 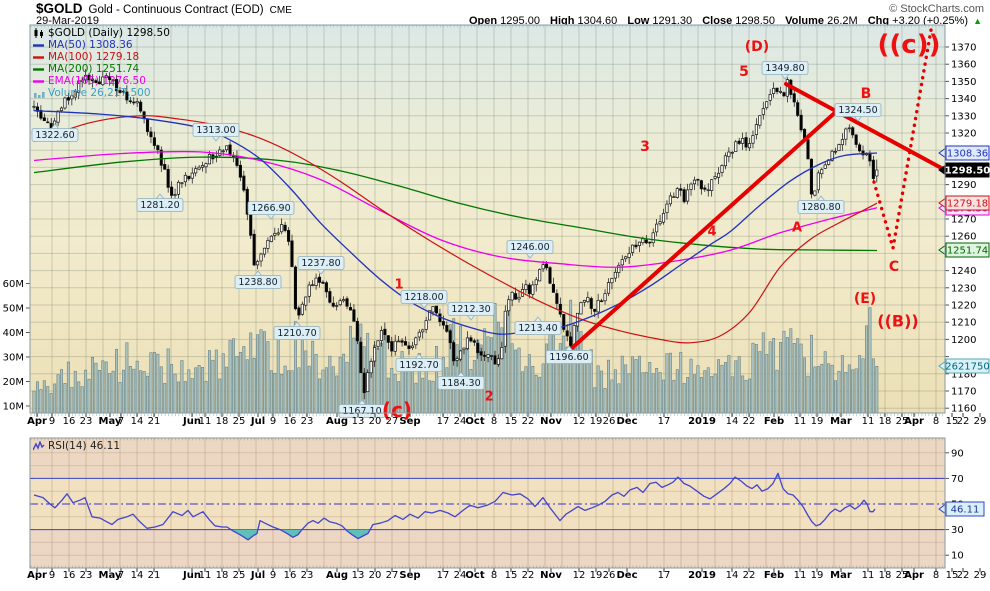 What do you see at coordinates (487, 504) in the screenshot?
I see `rsi-mid-band` at bounding box center [487, 504].